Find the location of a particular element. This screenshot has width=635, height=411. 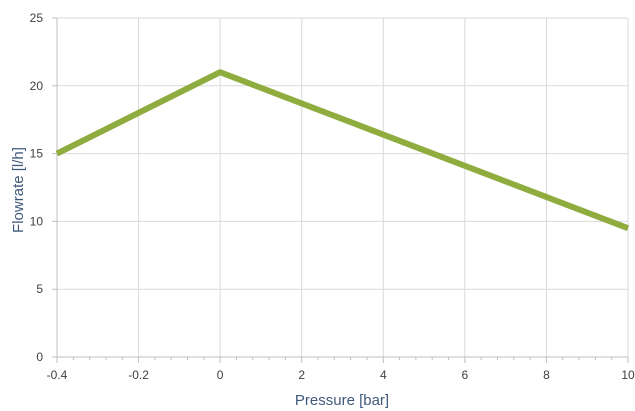

x-tick-label: 2 is located at coordinates (301, 375).